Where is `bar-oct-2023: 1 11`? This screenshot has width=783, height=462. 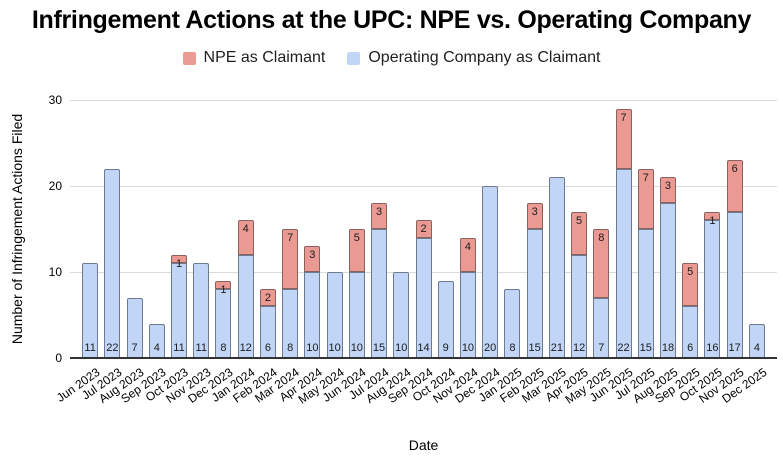
bar-oct-2023: 1 11 is located at coordinates (179, 306).